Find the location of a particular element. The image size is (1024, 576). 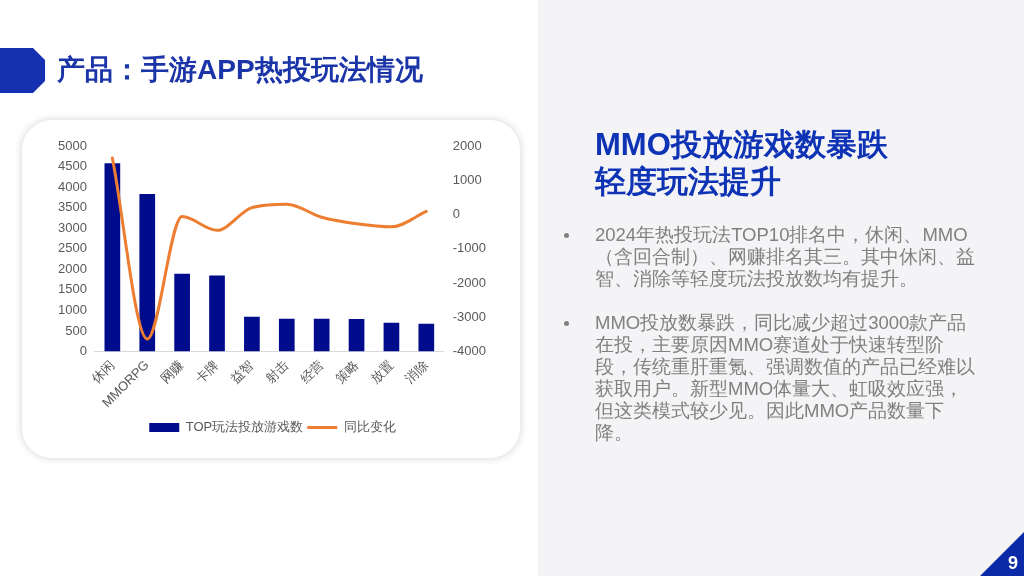

y-tick-label: 5000 is located at coordinates (72, 145).